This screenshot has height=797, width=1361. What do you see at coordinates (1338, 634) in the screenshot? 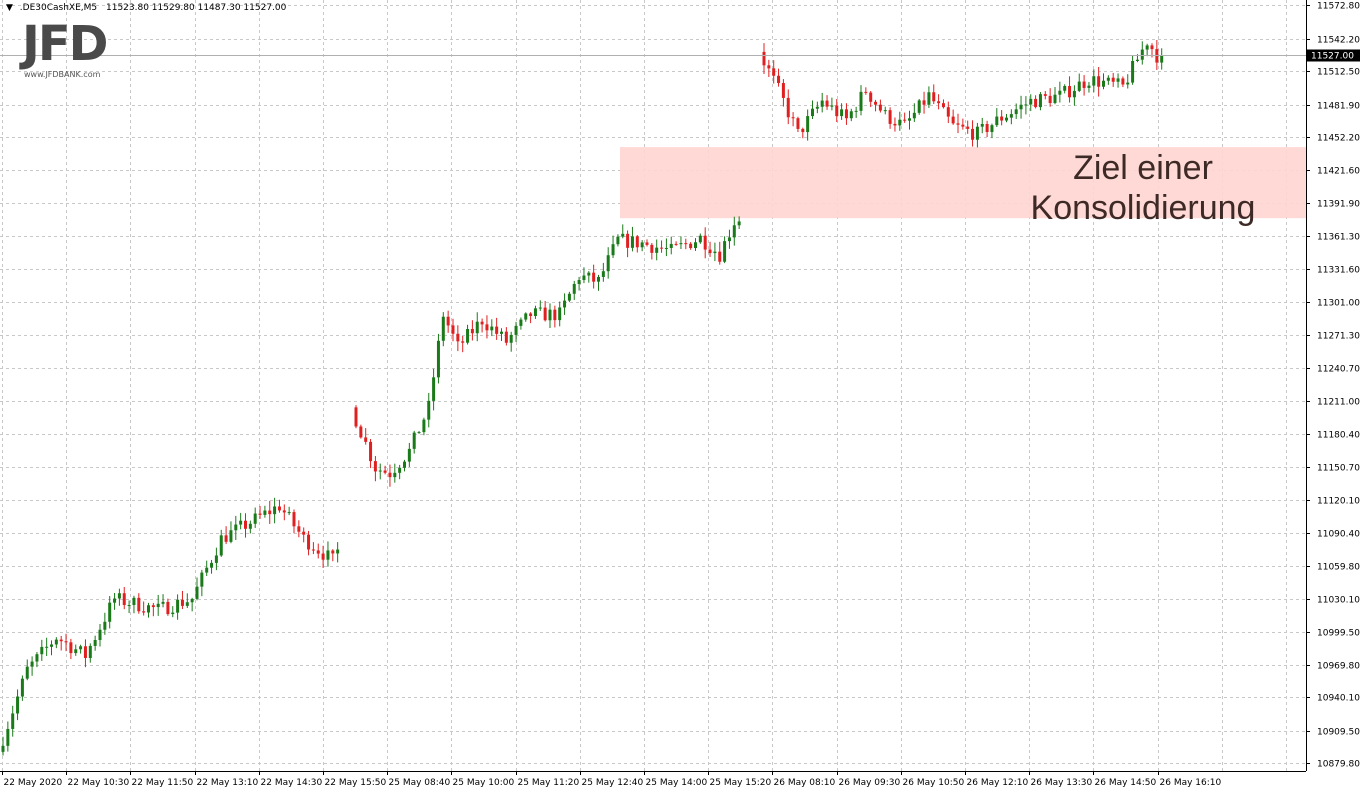
I see `y-tick-label: 10999.50` at bounding box center [1338, 634].